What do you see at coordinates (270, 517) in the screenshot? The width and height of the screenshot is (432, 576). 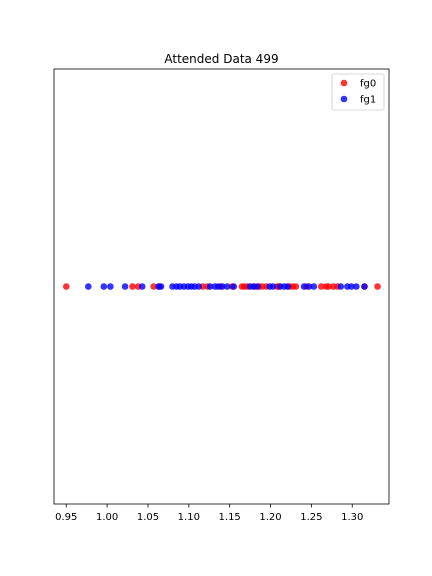 I see `x-tick-label: 1.20` at bounding box center [270, 517].